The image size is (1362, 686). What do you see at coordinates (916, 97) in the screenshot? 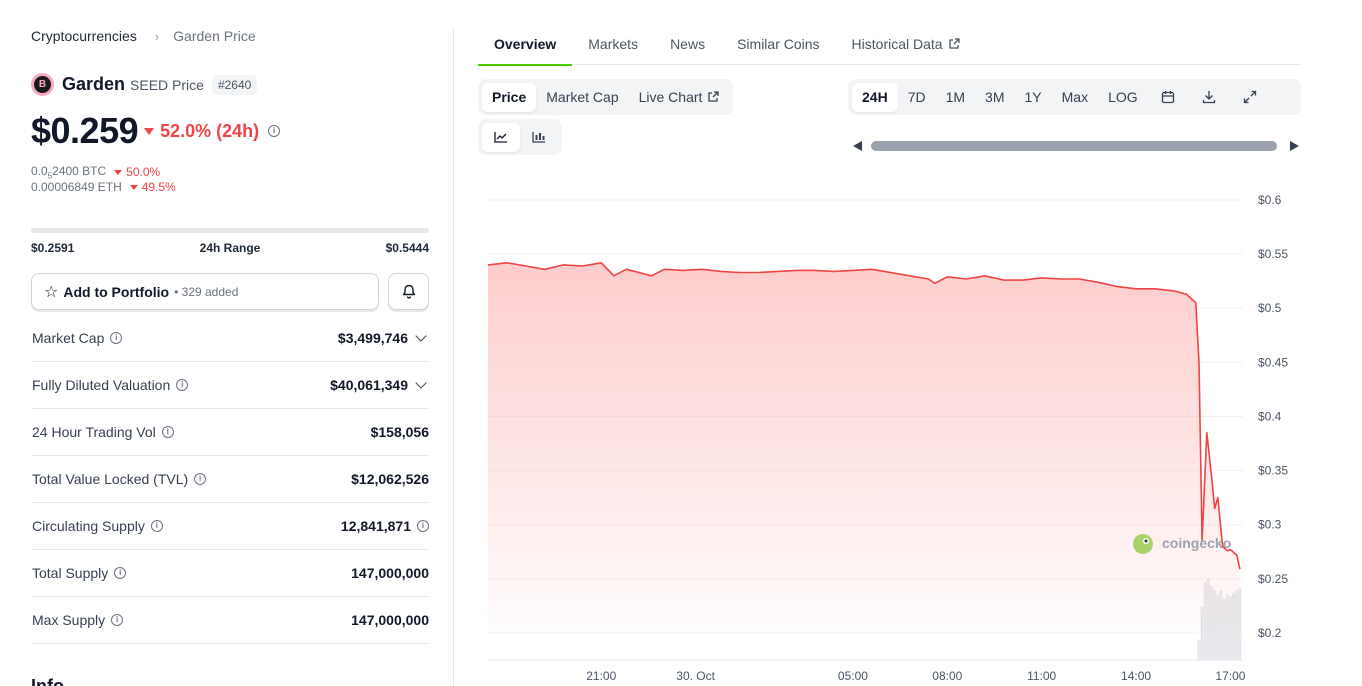
I see `timeframe-7d: 7D` at bounding box center [916, 97].